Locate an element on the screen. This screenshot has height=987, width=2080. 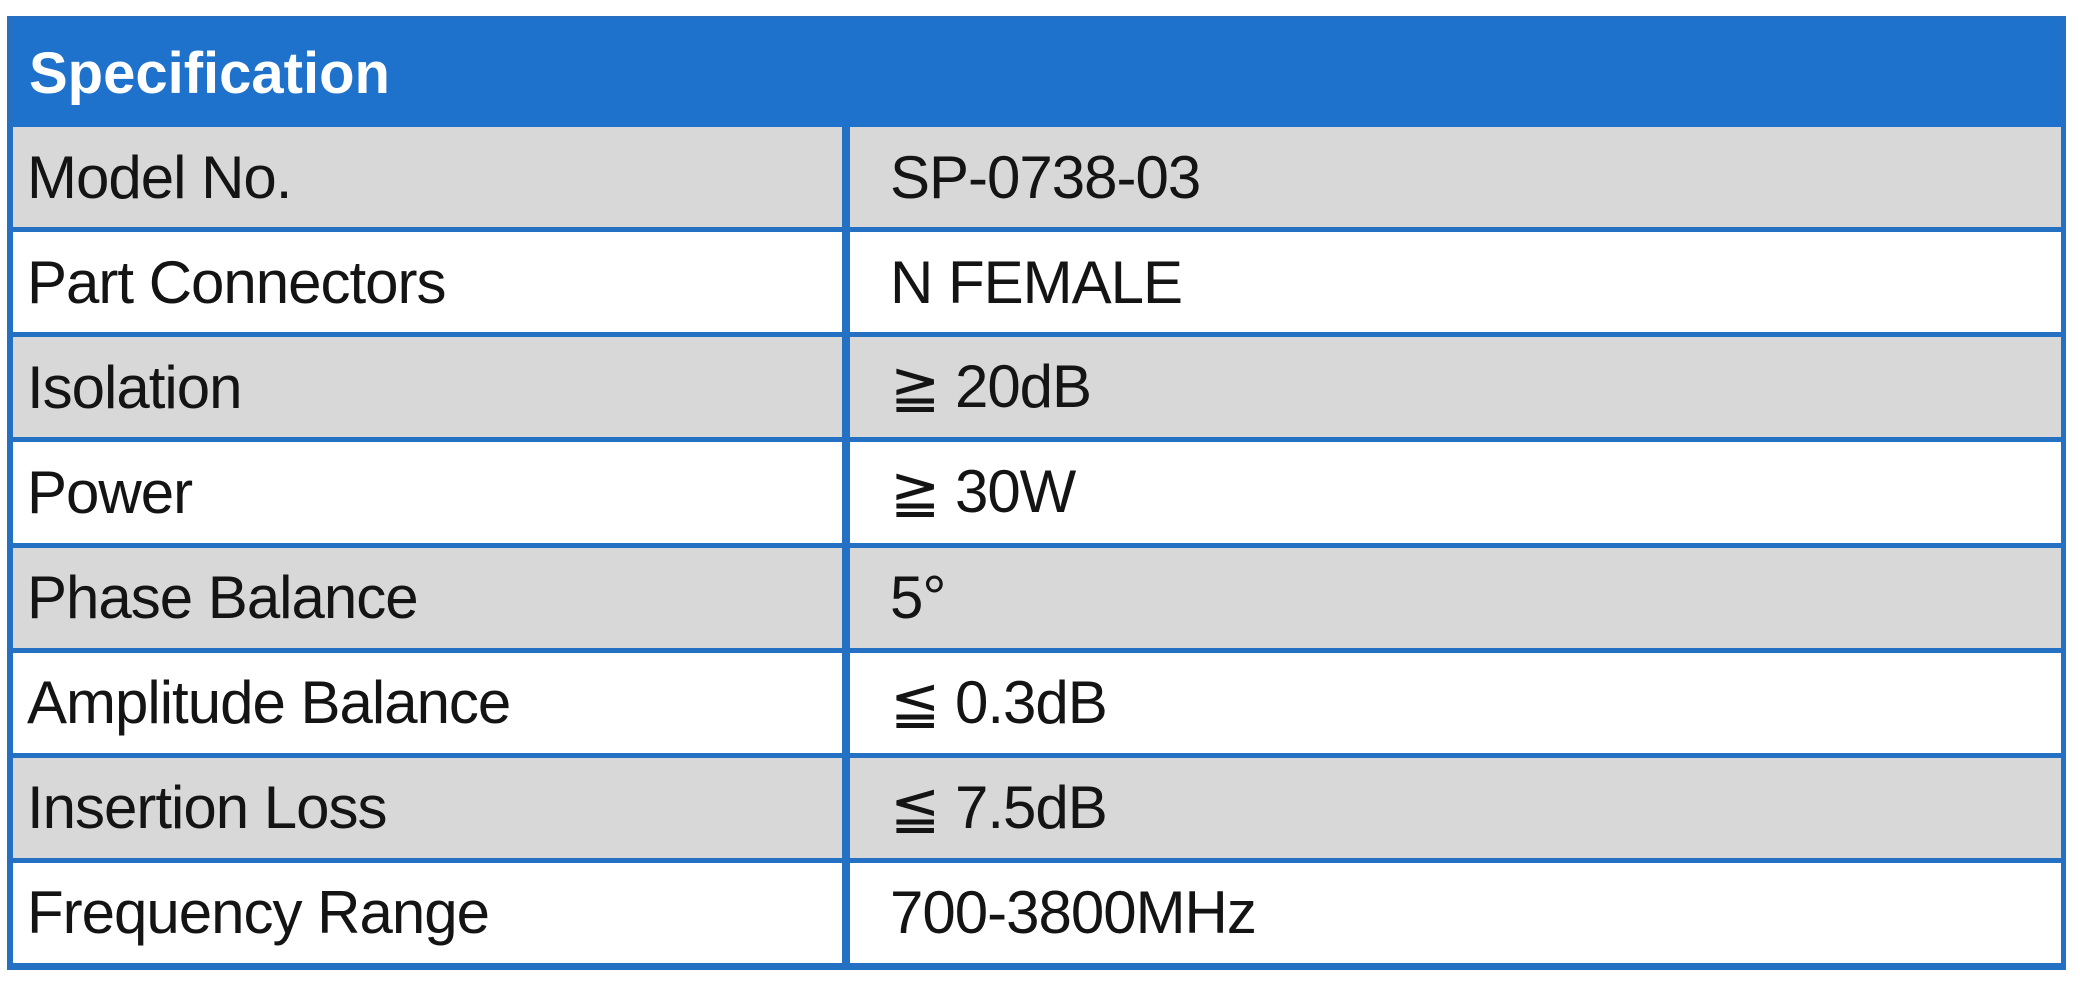
table-row-power: Power ≧ 30W is located at coordinates (1037, 490).